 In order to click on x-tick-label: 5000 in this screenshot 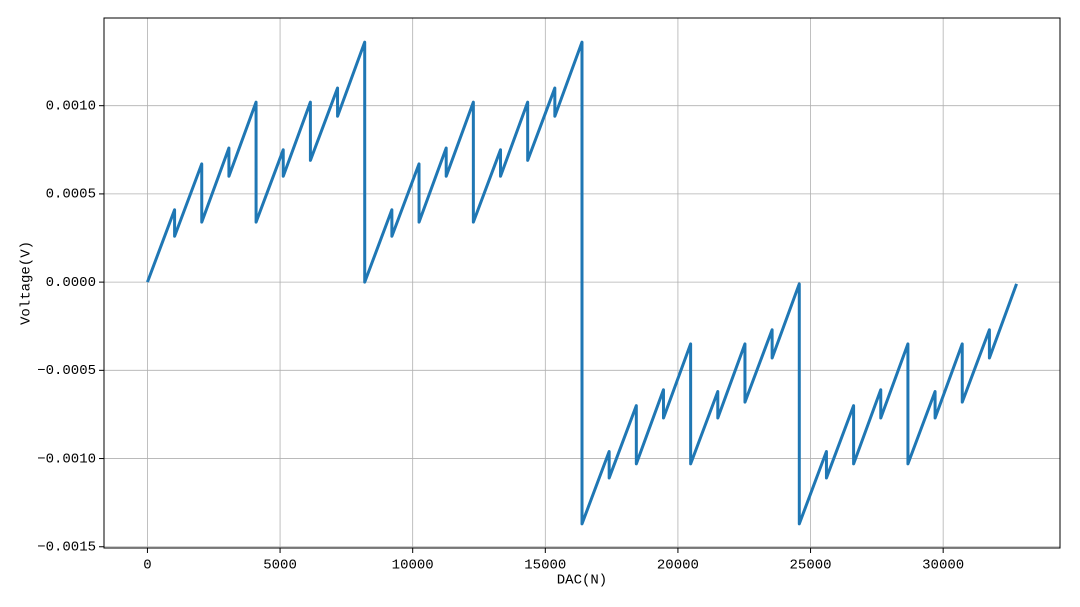, I will do `click(280, 566)`.